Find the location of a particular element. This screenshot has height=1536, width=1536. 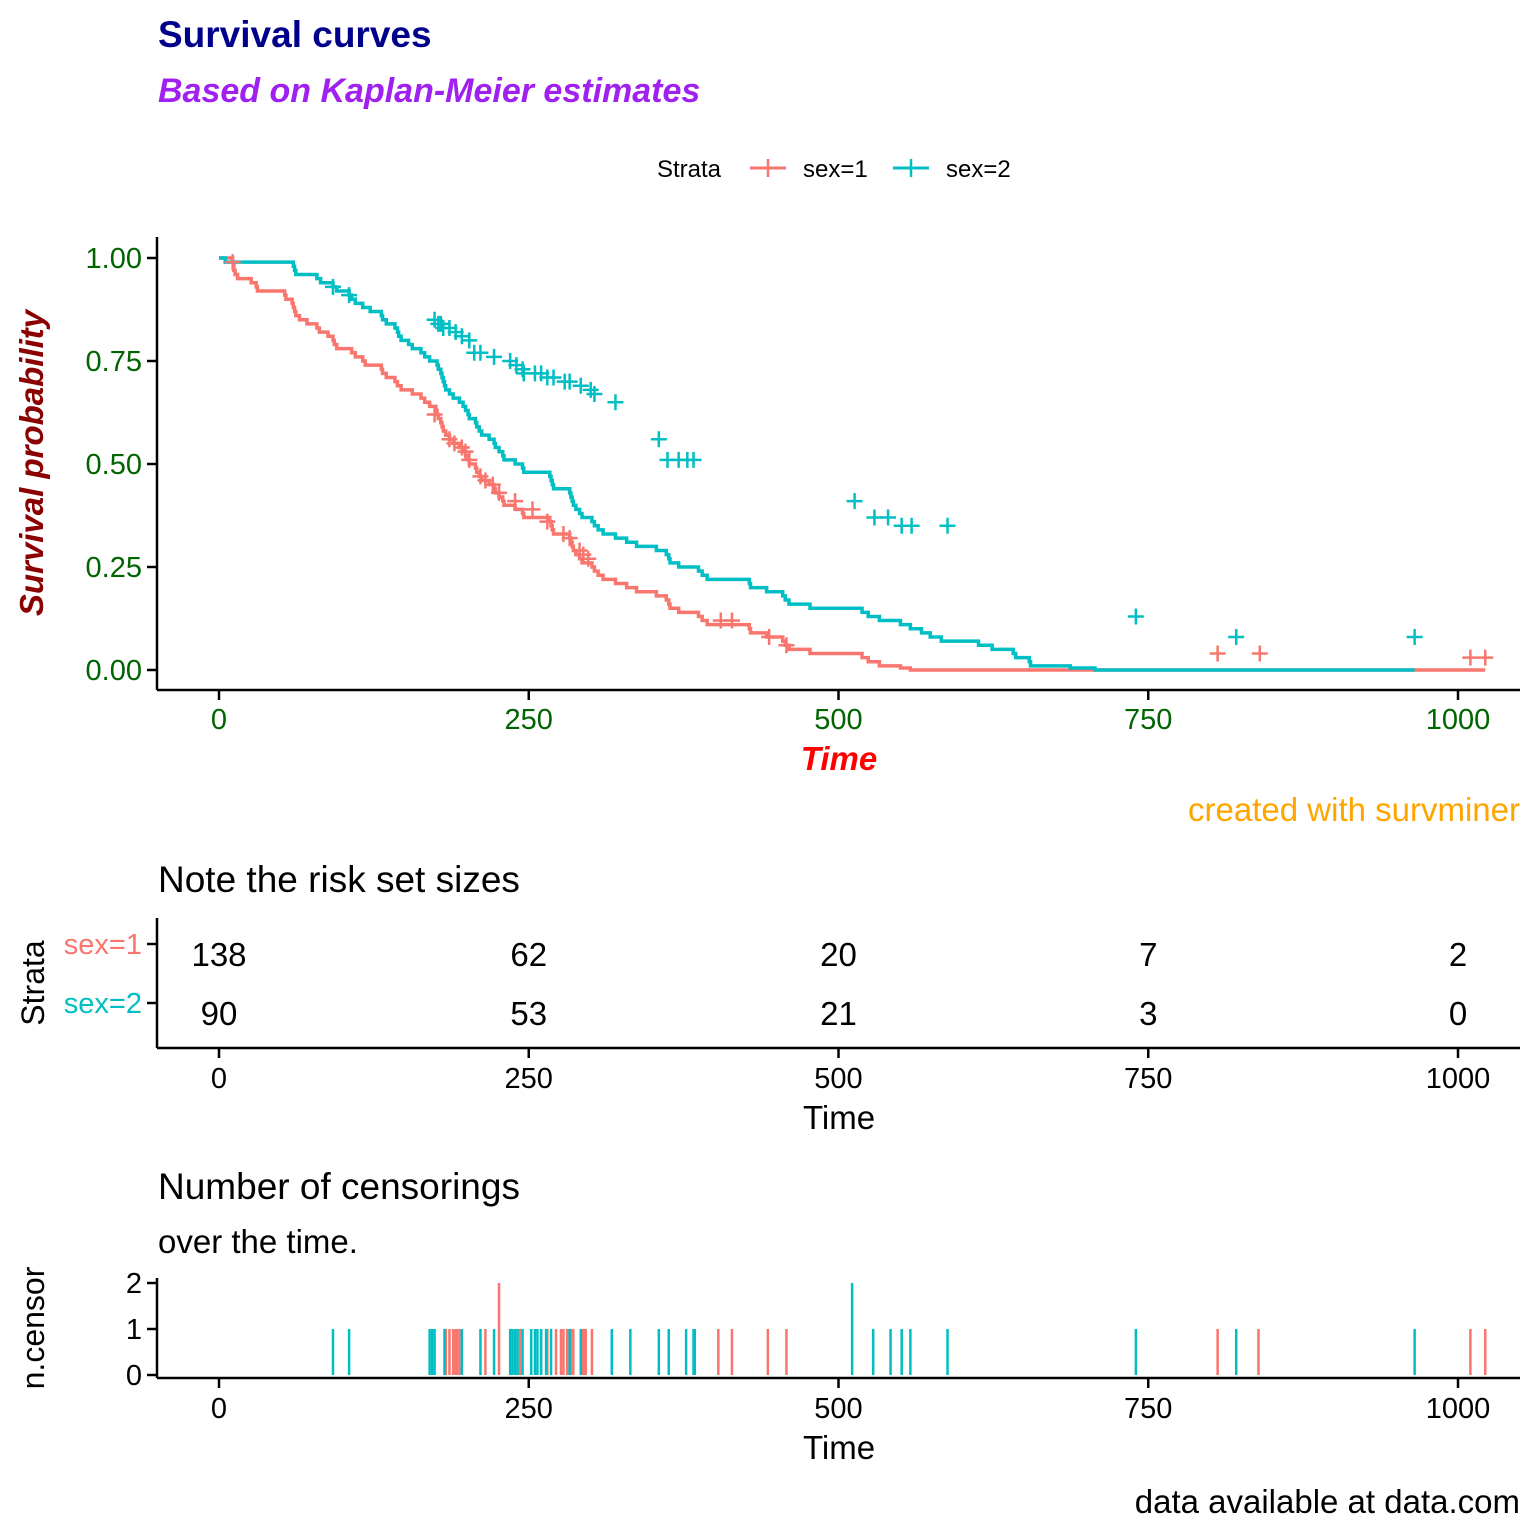

ncensor-x-tick-label: 750 is located at coordinates (1148, 1409).